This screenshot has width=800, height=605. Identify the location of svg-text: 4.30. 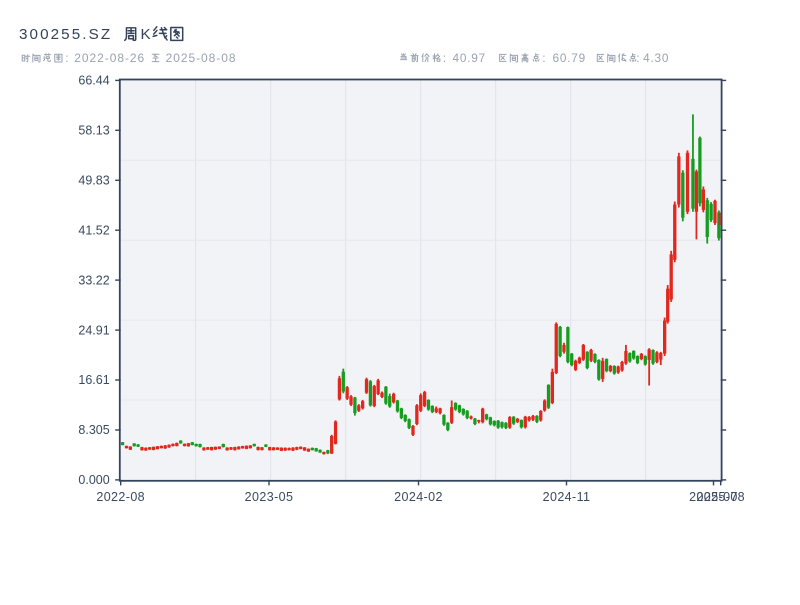
(656, 58).